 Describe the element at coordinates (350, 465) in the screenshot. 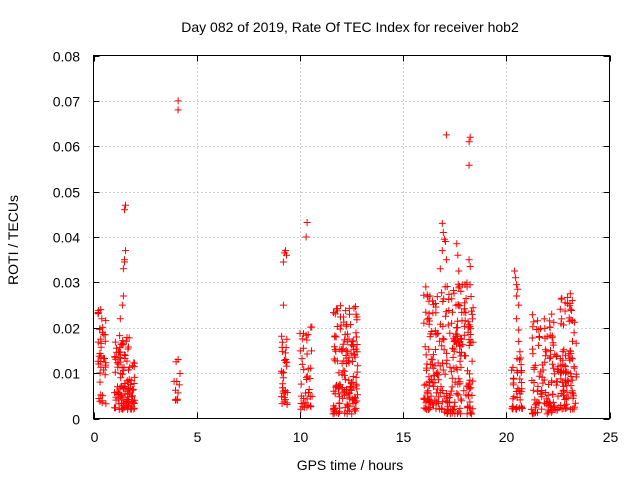

I see `x-axis-label: GPS time / hours` at that location.